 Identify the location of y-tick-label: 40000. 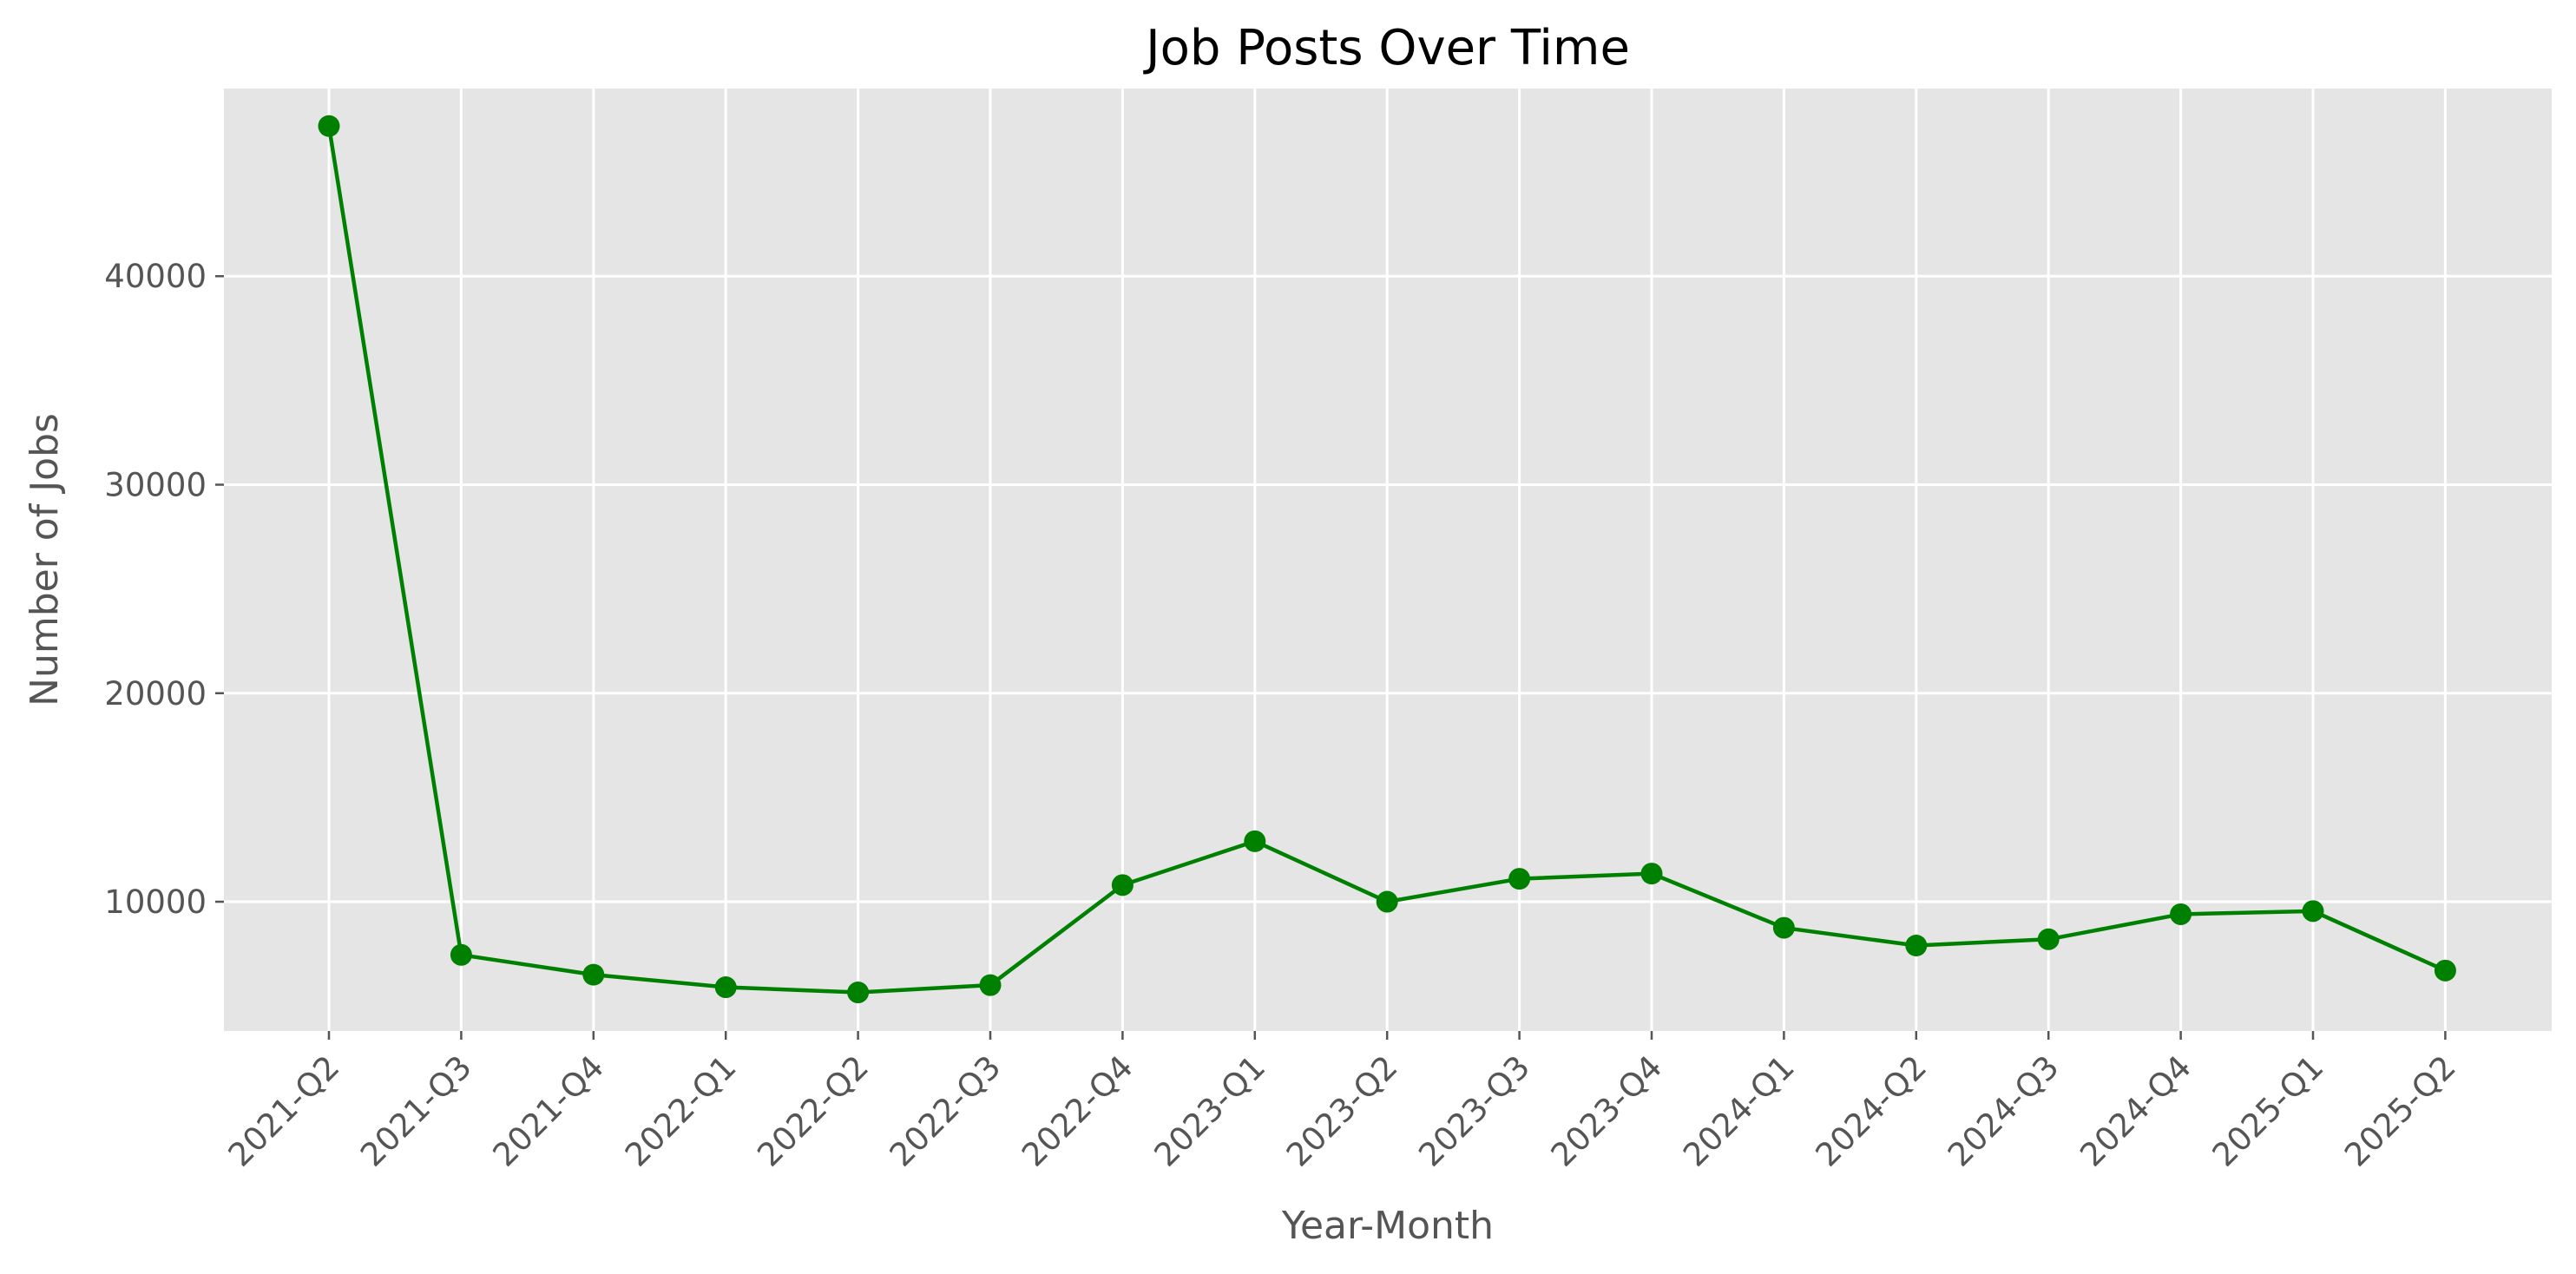
(155, 276).